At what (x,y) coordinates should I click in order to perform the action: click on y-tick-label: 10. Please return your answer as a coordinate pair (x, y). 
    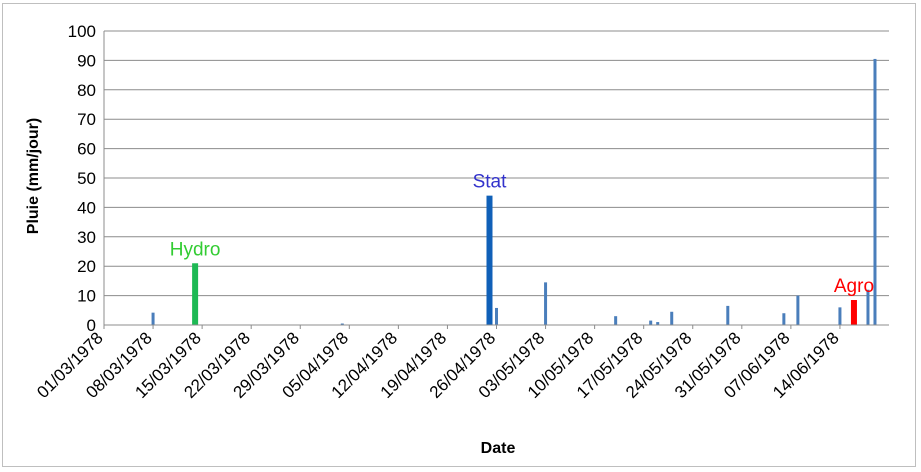
    Looking at the image, I should click on (86, 296).